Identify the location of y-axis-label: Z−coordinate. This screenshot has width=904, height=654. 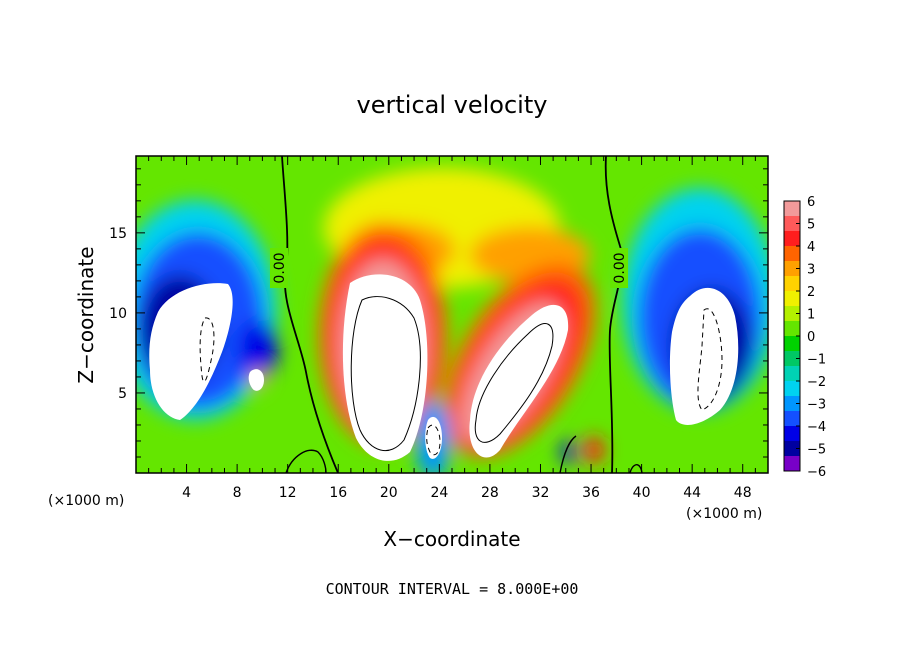
(86, 314).